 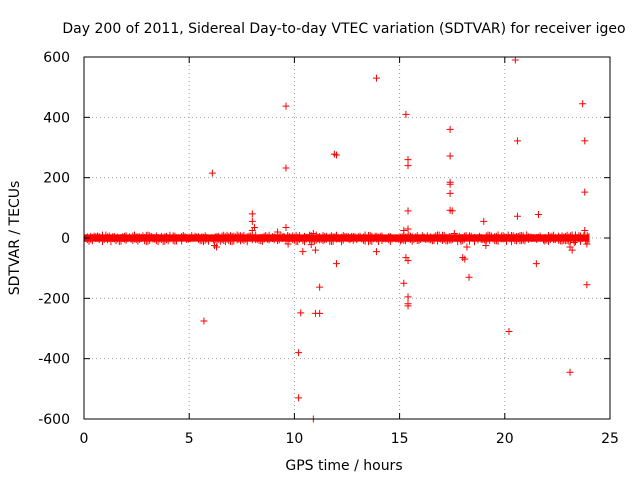 I want to click on y-tick-label: 600, so click(x=56, y=58).